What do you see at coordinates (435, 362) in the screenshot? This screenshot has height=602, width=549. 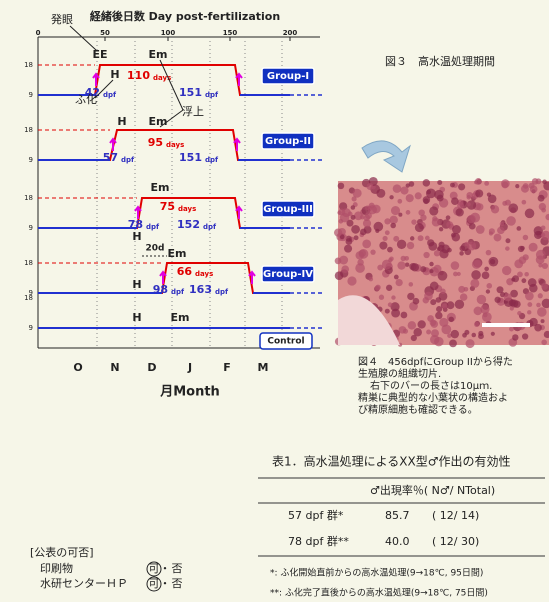 I see `label: 図４ 456dpfにGroup IIから得た` at bounding box center [435, 362].